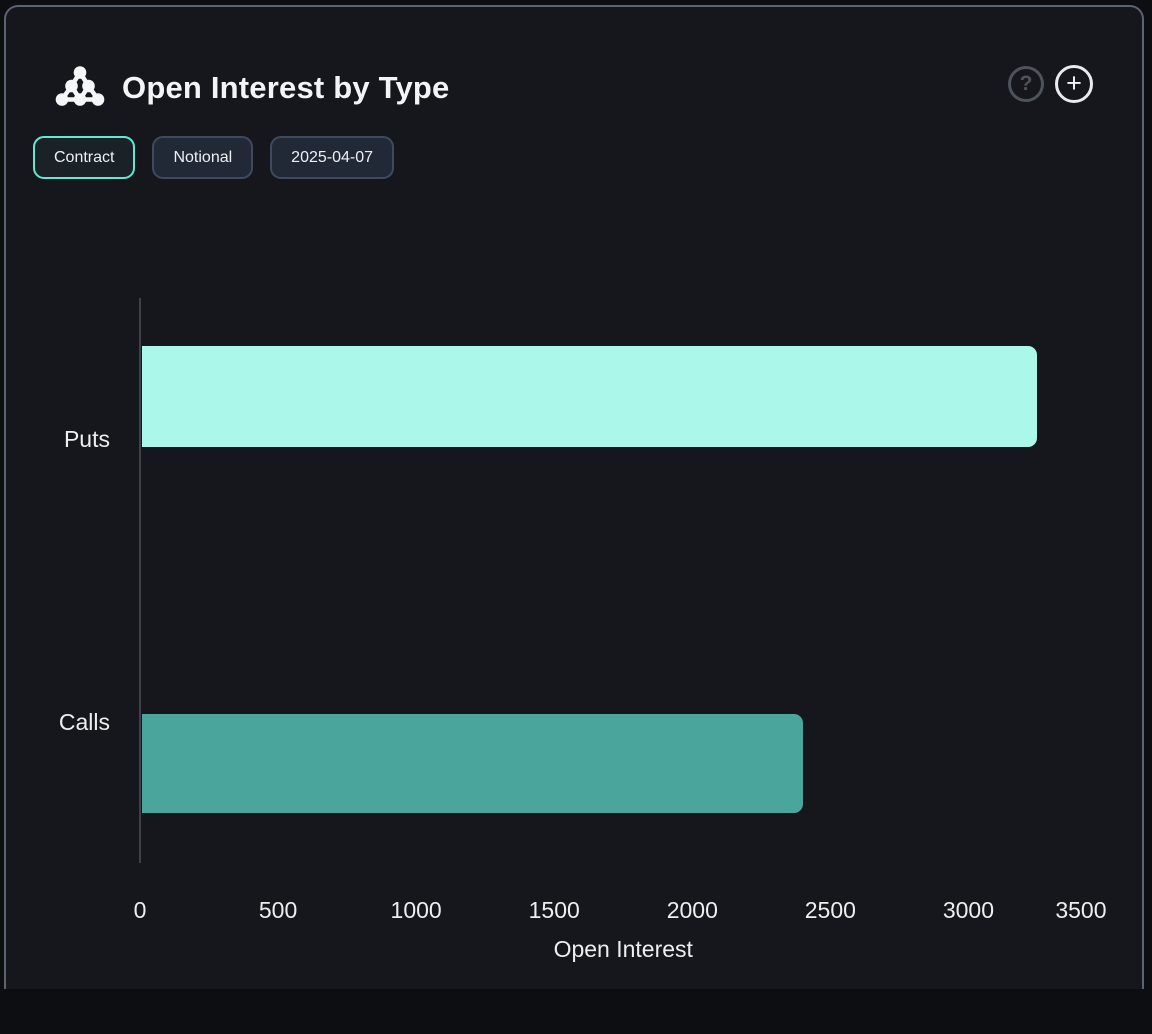  I want to click on category-label-puts: Puts, so click(86, 439).